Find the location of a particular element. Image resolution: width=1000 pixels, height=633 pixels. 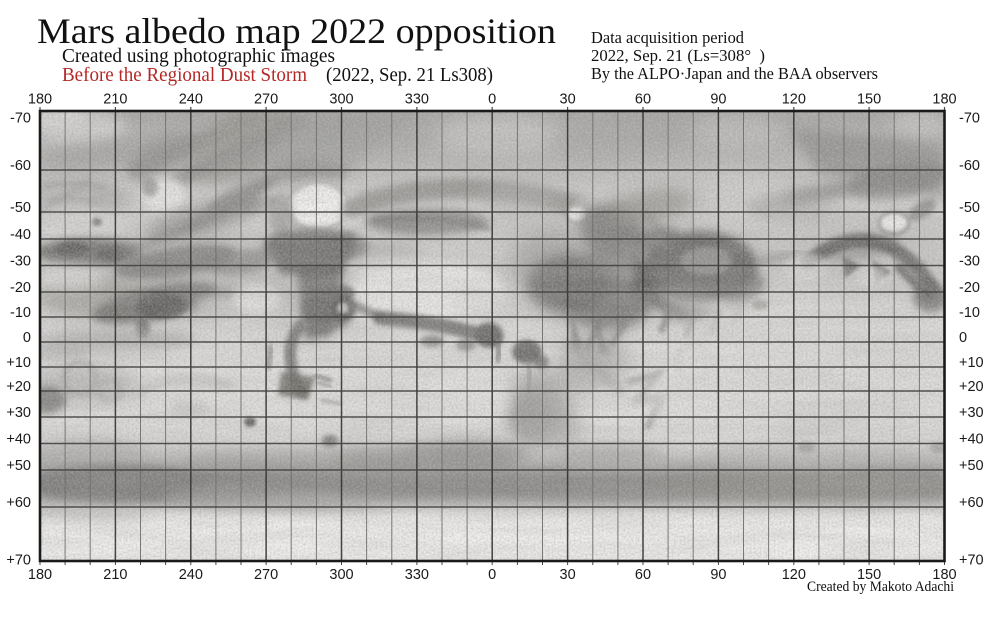

svg-text: 2022, Sep. 21 (Ls=308° ) is located at coordinates (678, 55).